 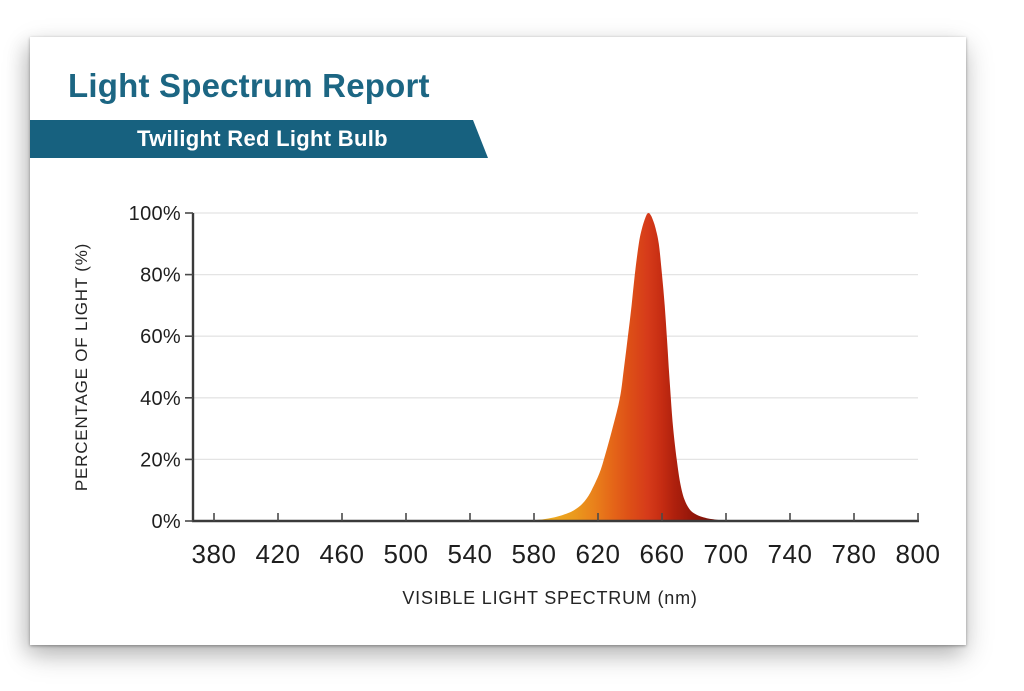 I want to click on x-tick-label: 740, so click(x=790, y=554).